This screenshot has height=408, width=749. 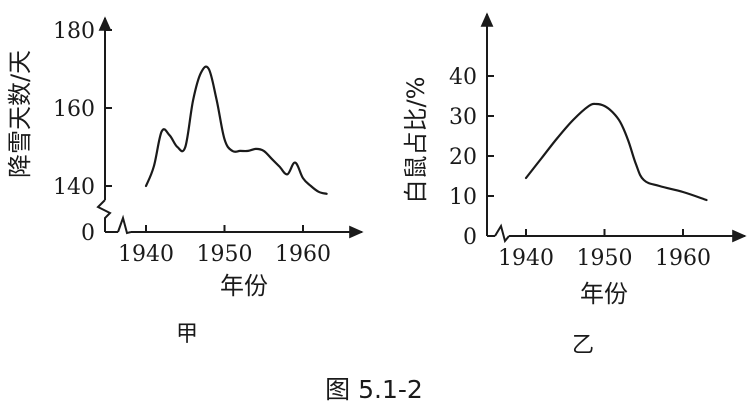 I want to click on jia-series-line, so click(x=236, y=130).